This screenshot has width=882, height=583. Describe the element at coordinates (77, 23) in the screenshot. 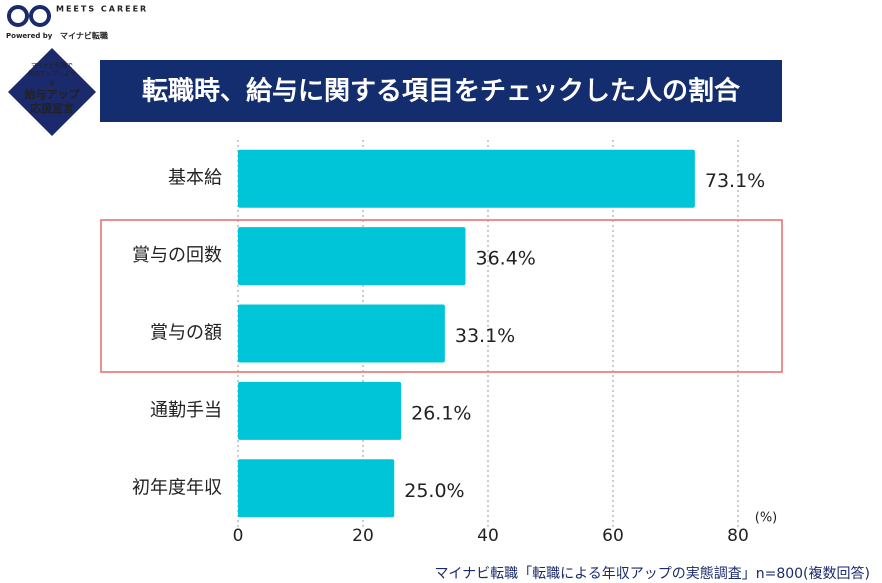

I see `logo: MEETS CAREER Powered by マイナビ転職` at that location.